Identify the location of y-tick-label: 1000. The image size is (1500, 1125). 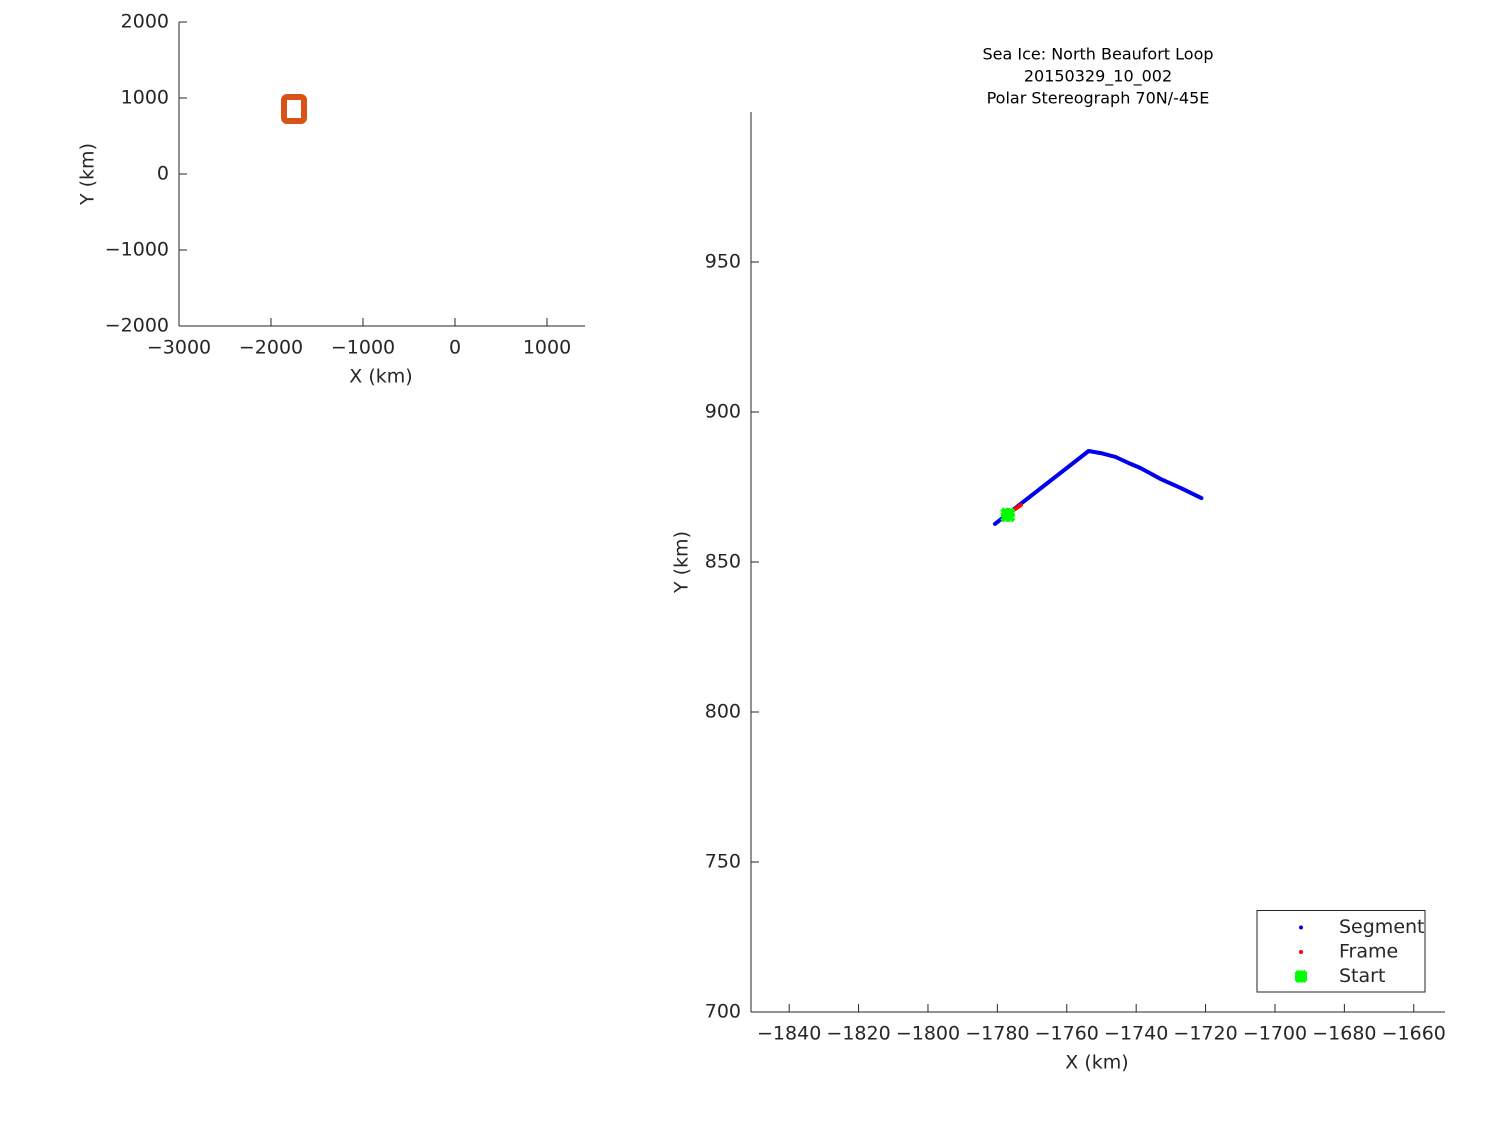
(145, 98).